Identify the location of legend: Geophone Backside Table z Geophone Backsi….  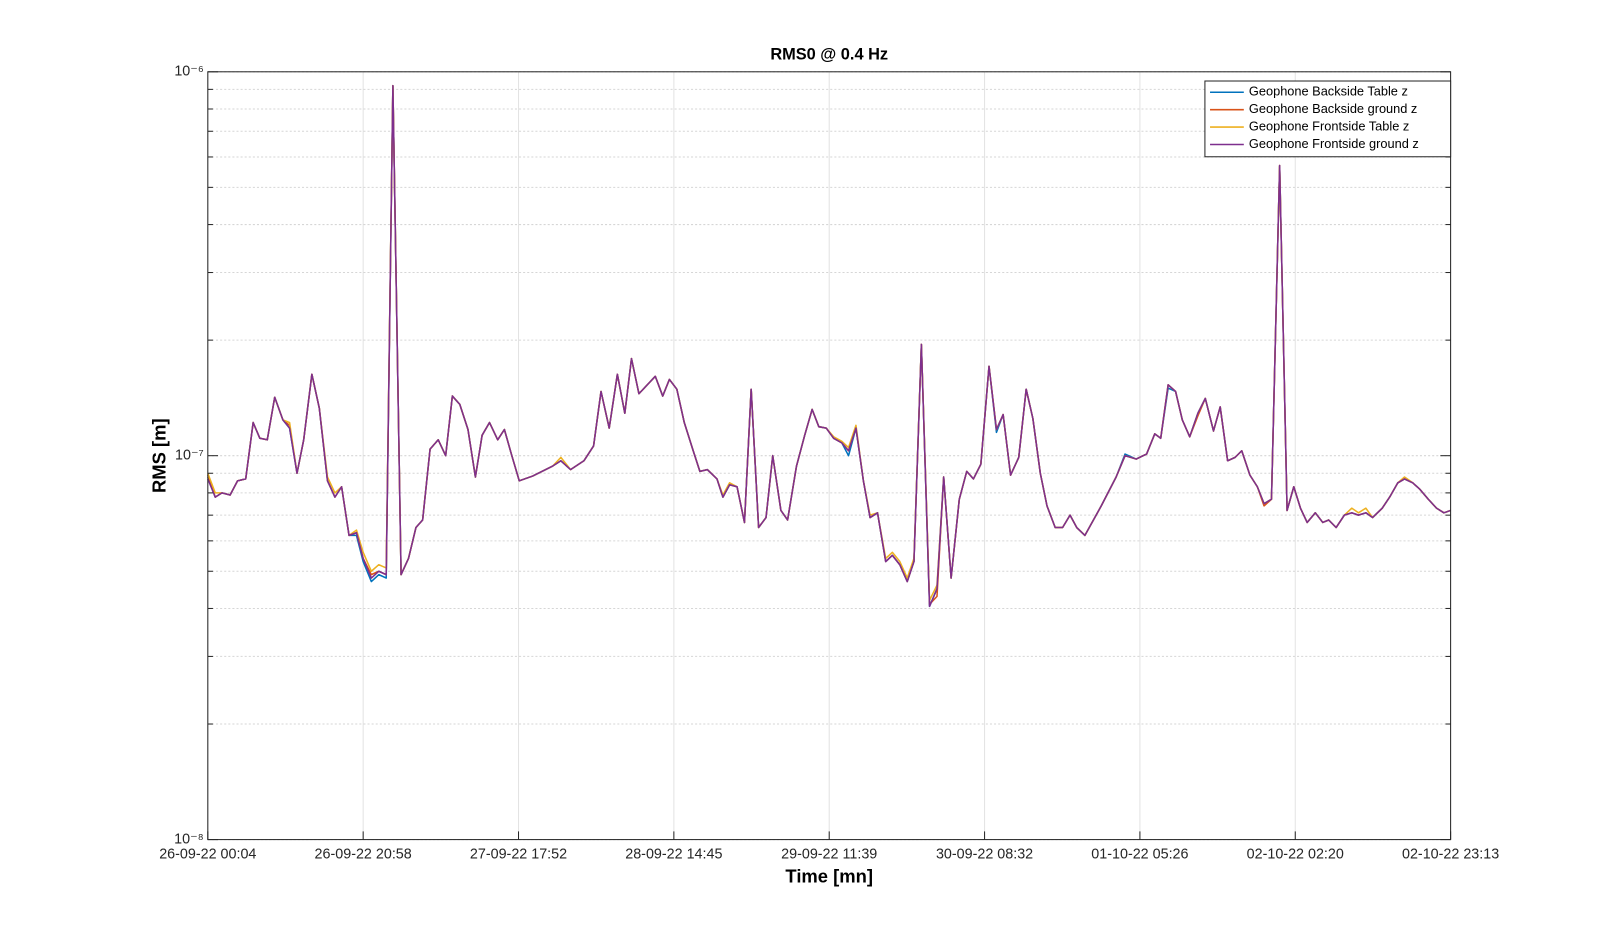
(1328, 119).